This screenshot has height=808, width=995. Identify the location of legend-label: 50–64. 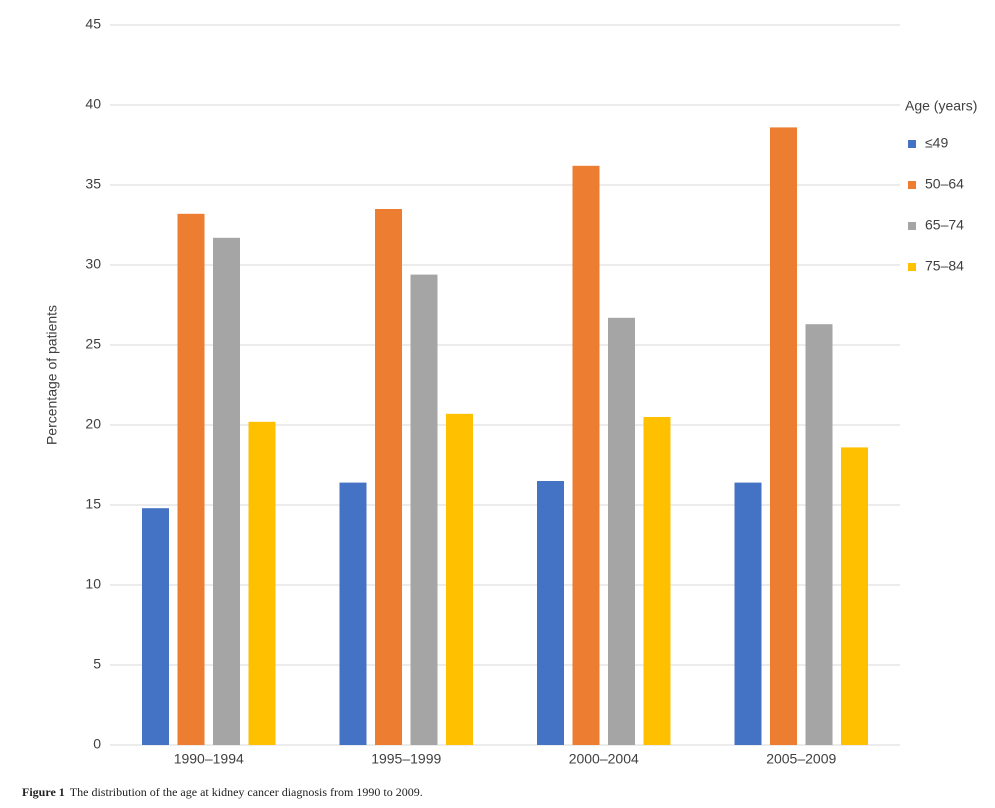
(944, 184).